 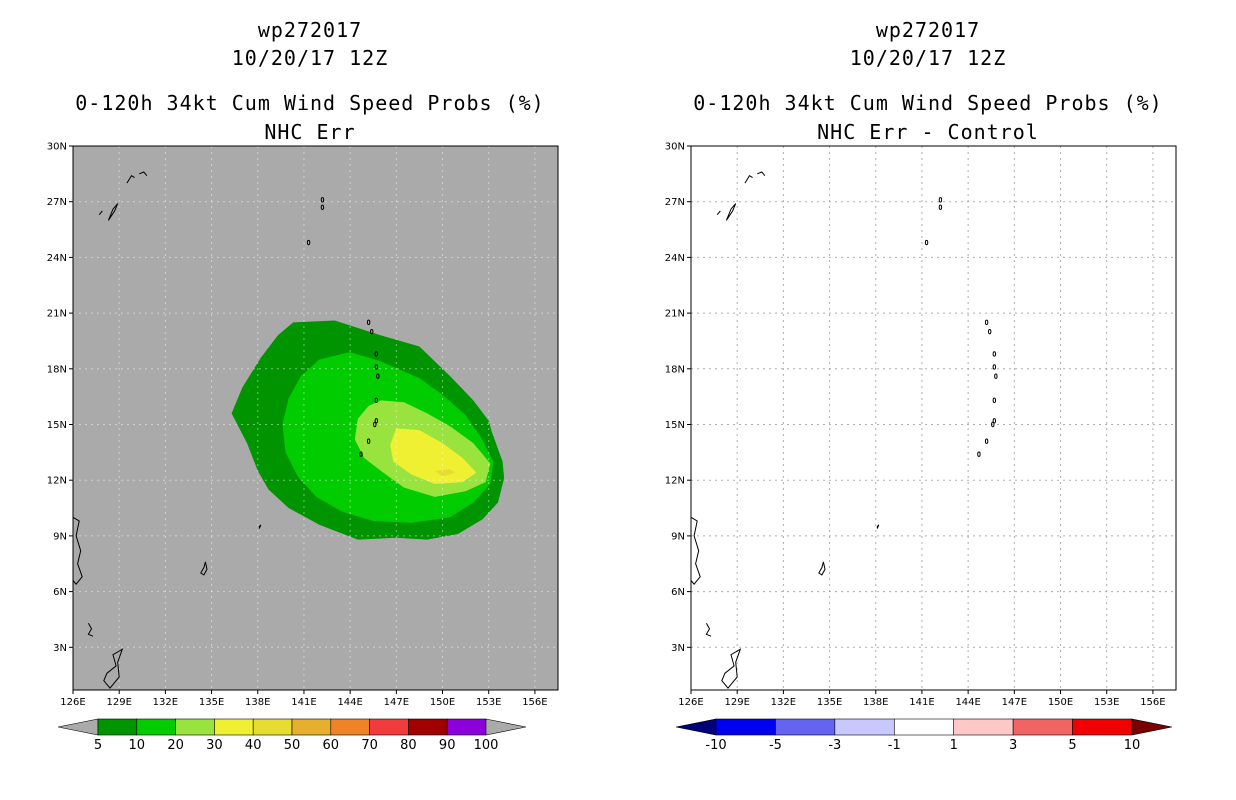 I want to click on legend-label: 20, so click(x=175, y=745).